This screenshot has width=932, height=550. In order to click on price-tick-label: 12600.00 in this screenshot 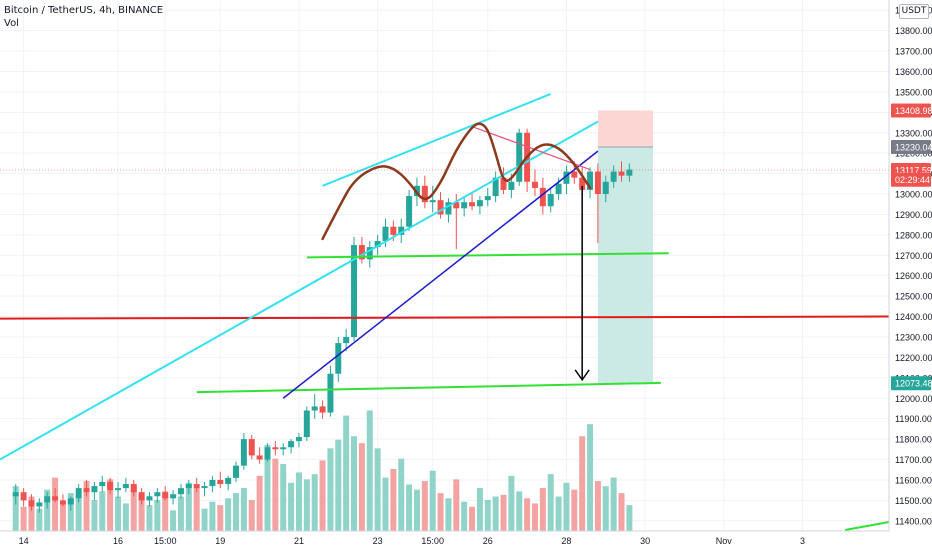, I will do `click(913, 276)`.